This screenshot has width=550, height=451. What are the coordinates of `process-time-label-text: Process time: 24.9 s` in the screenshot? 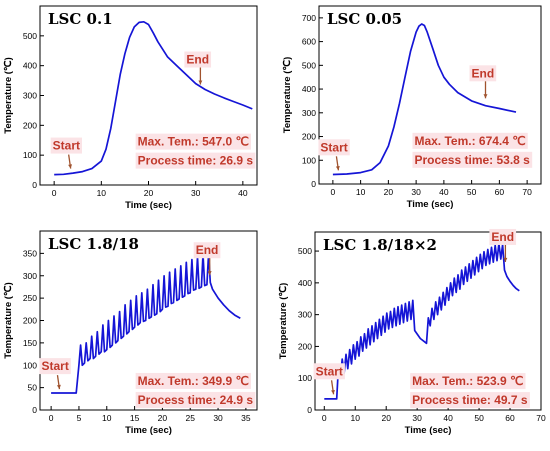 It's located at (196, 400).